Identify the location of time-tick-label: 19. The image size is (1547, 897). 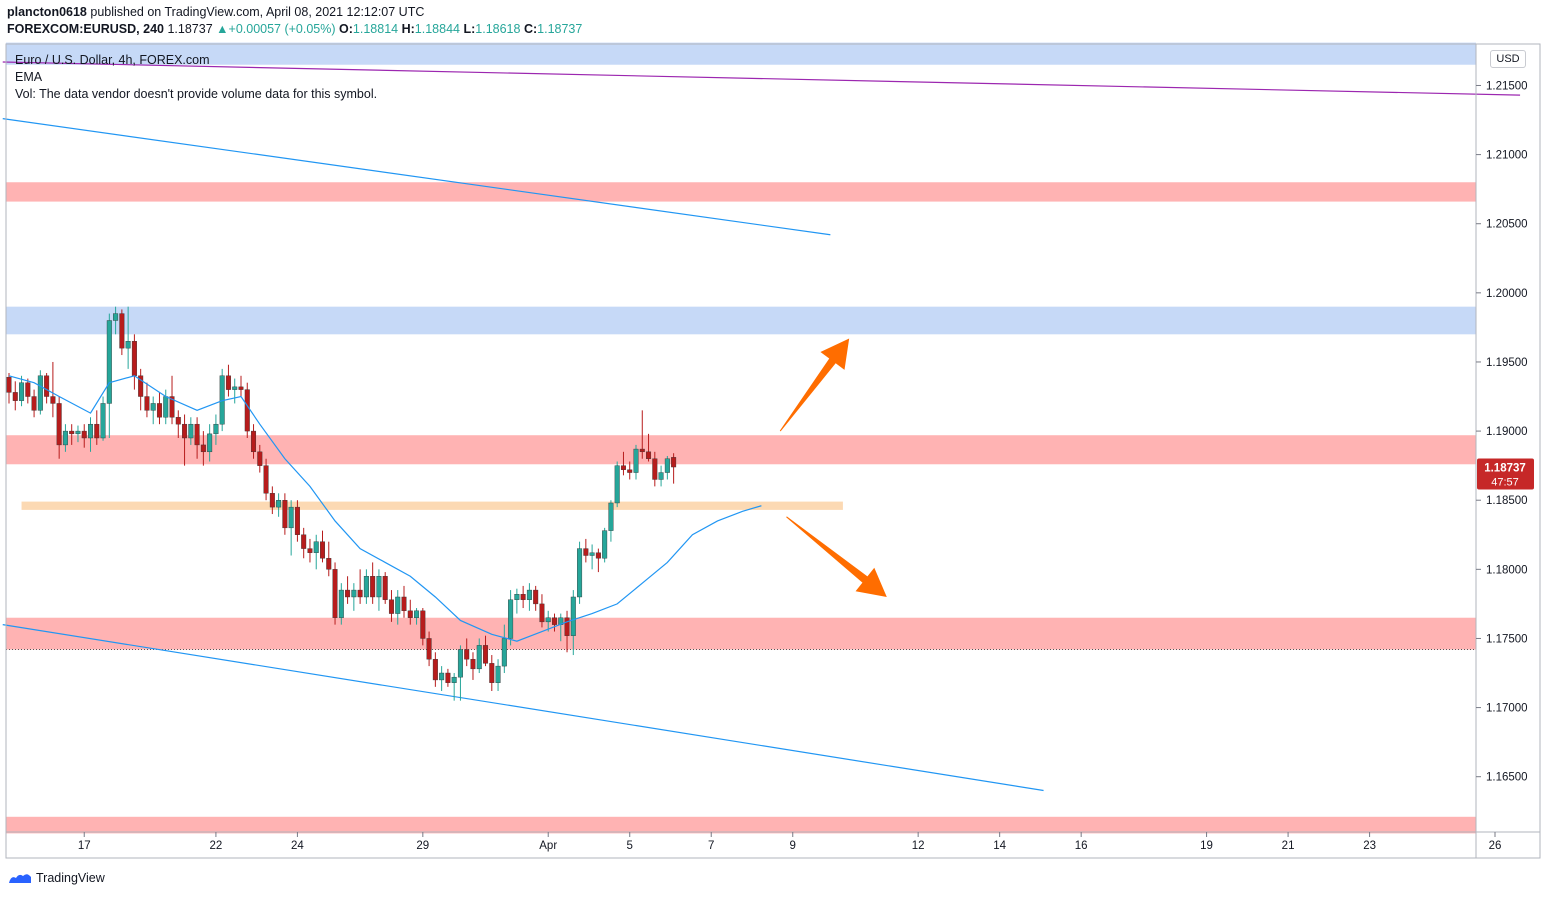
(1206, 846).